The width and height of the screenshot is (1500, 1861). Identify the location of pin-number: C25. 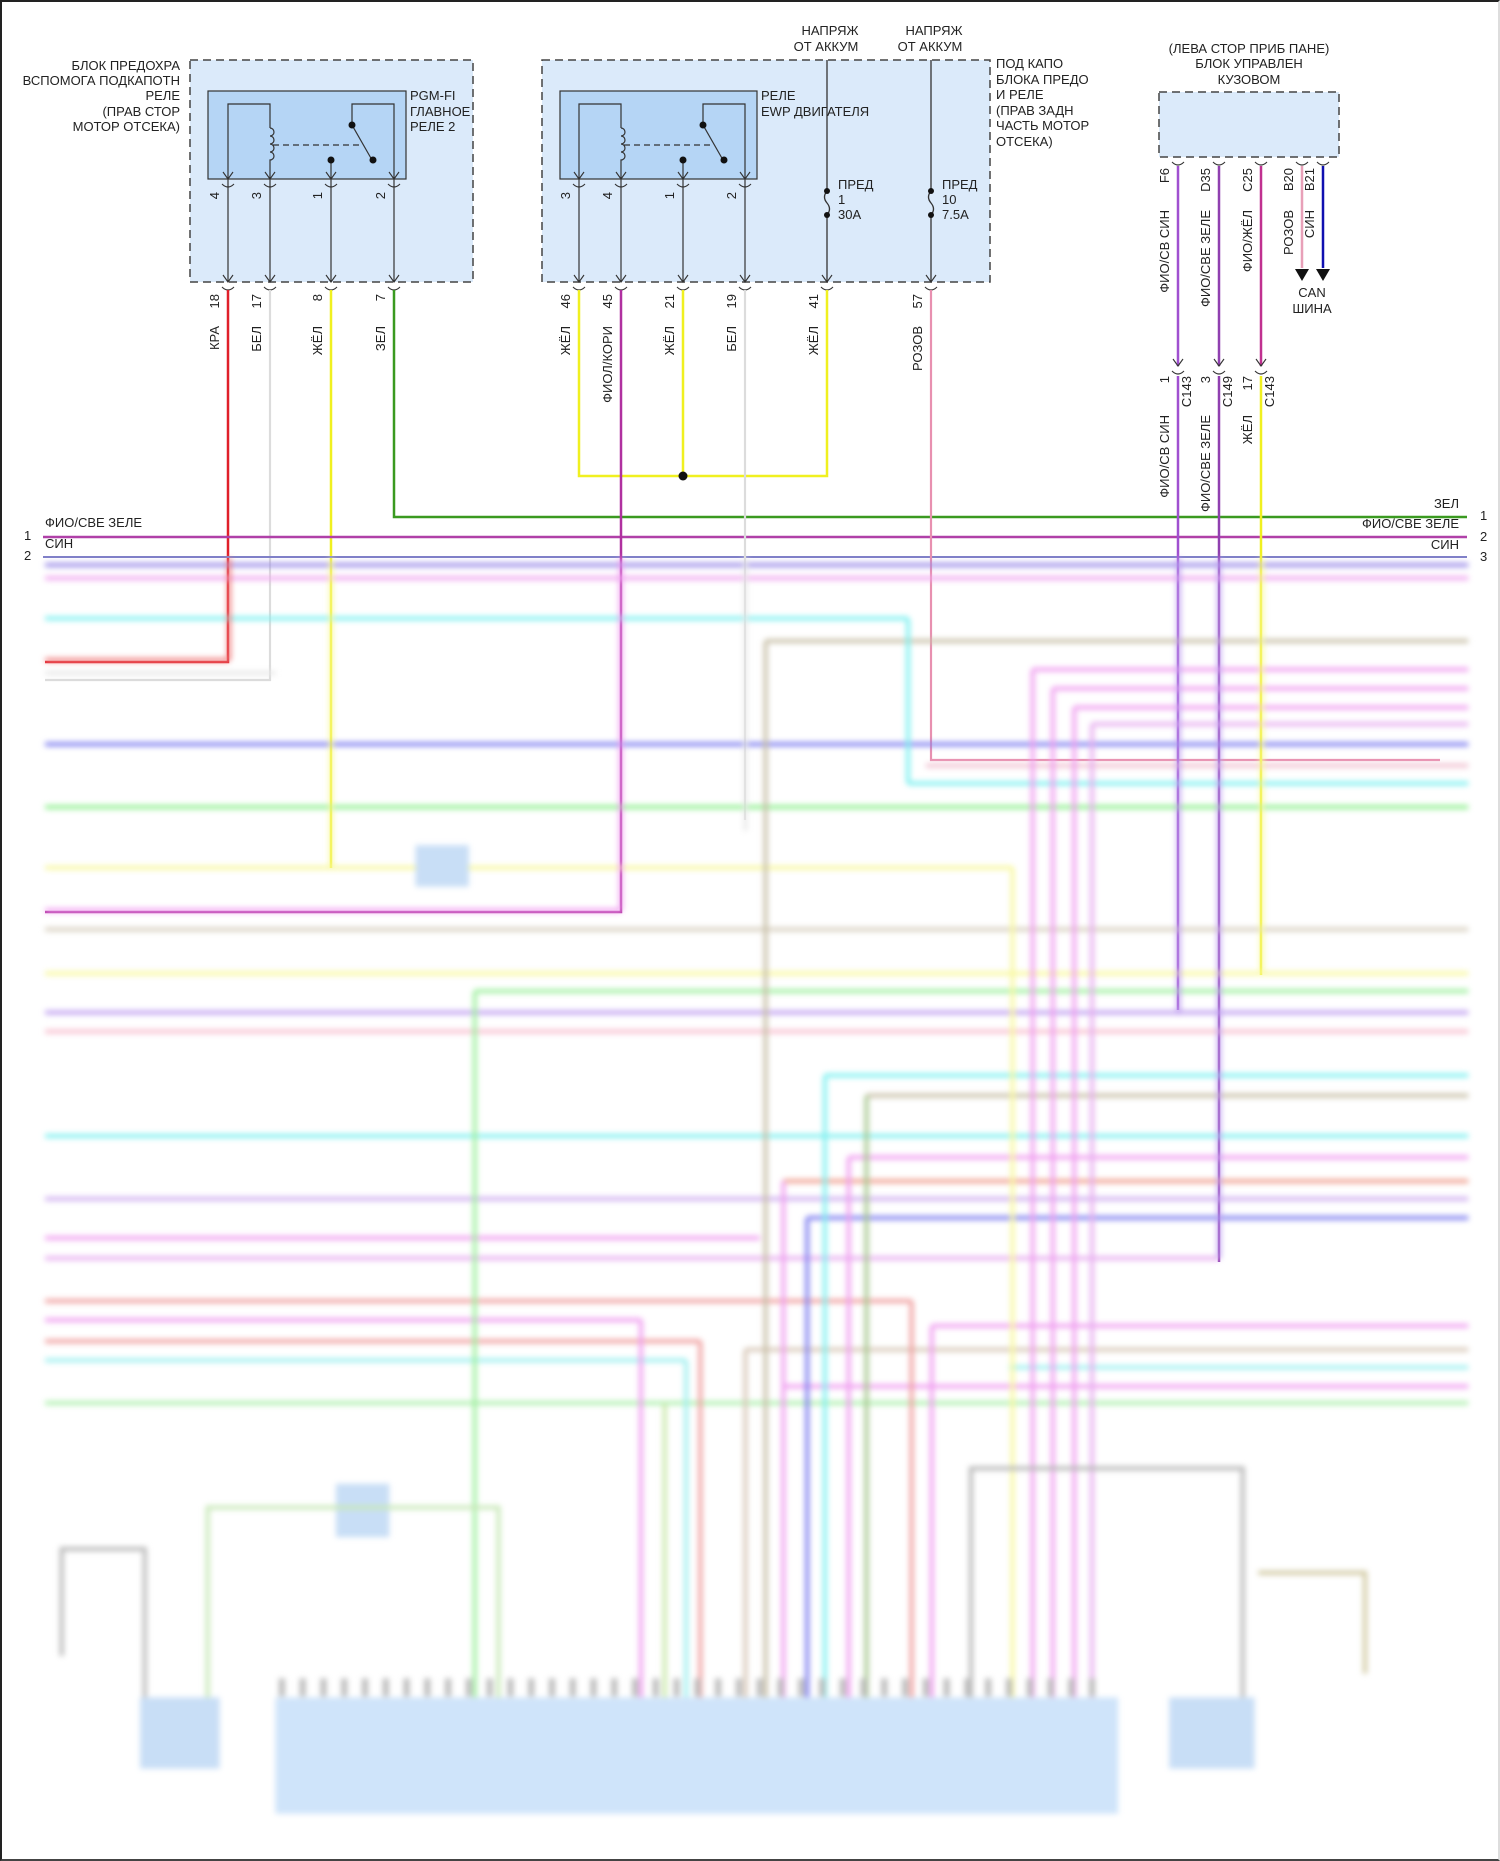
(1247, 180).